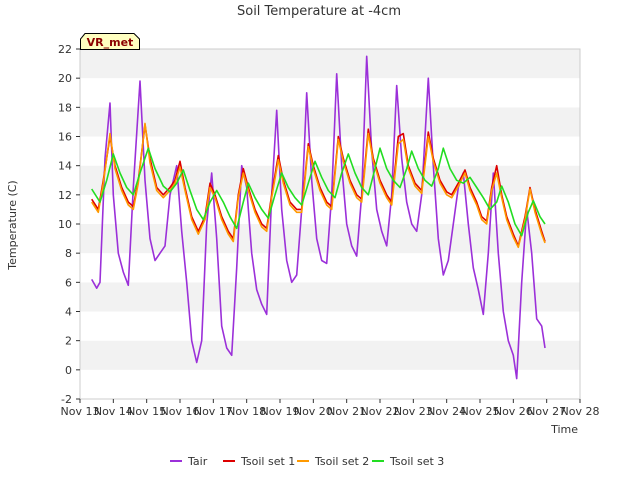 This screenshot has width=640, height=480. I want to click on y-tick-label: 0, so click(68, 370).